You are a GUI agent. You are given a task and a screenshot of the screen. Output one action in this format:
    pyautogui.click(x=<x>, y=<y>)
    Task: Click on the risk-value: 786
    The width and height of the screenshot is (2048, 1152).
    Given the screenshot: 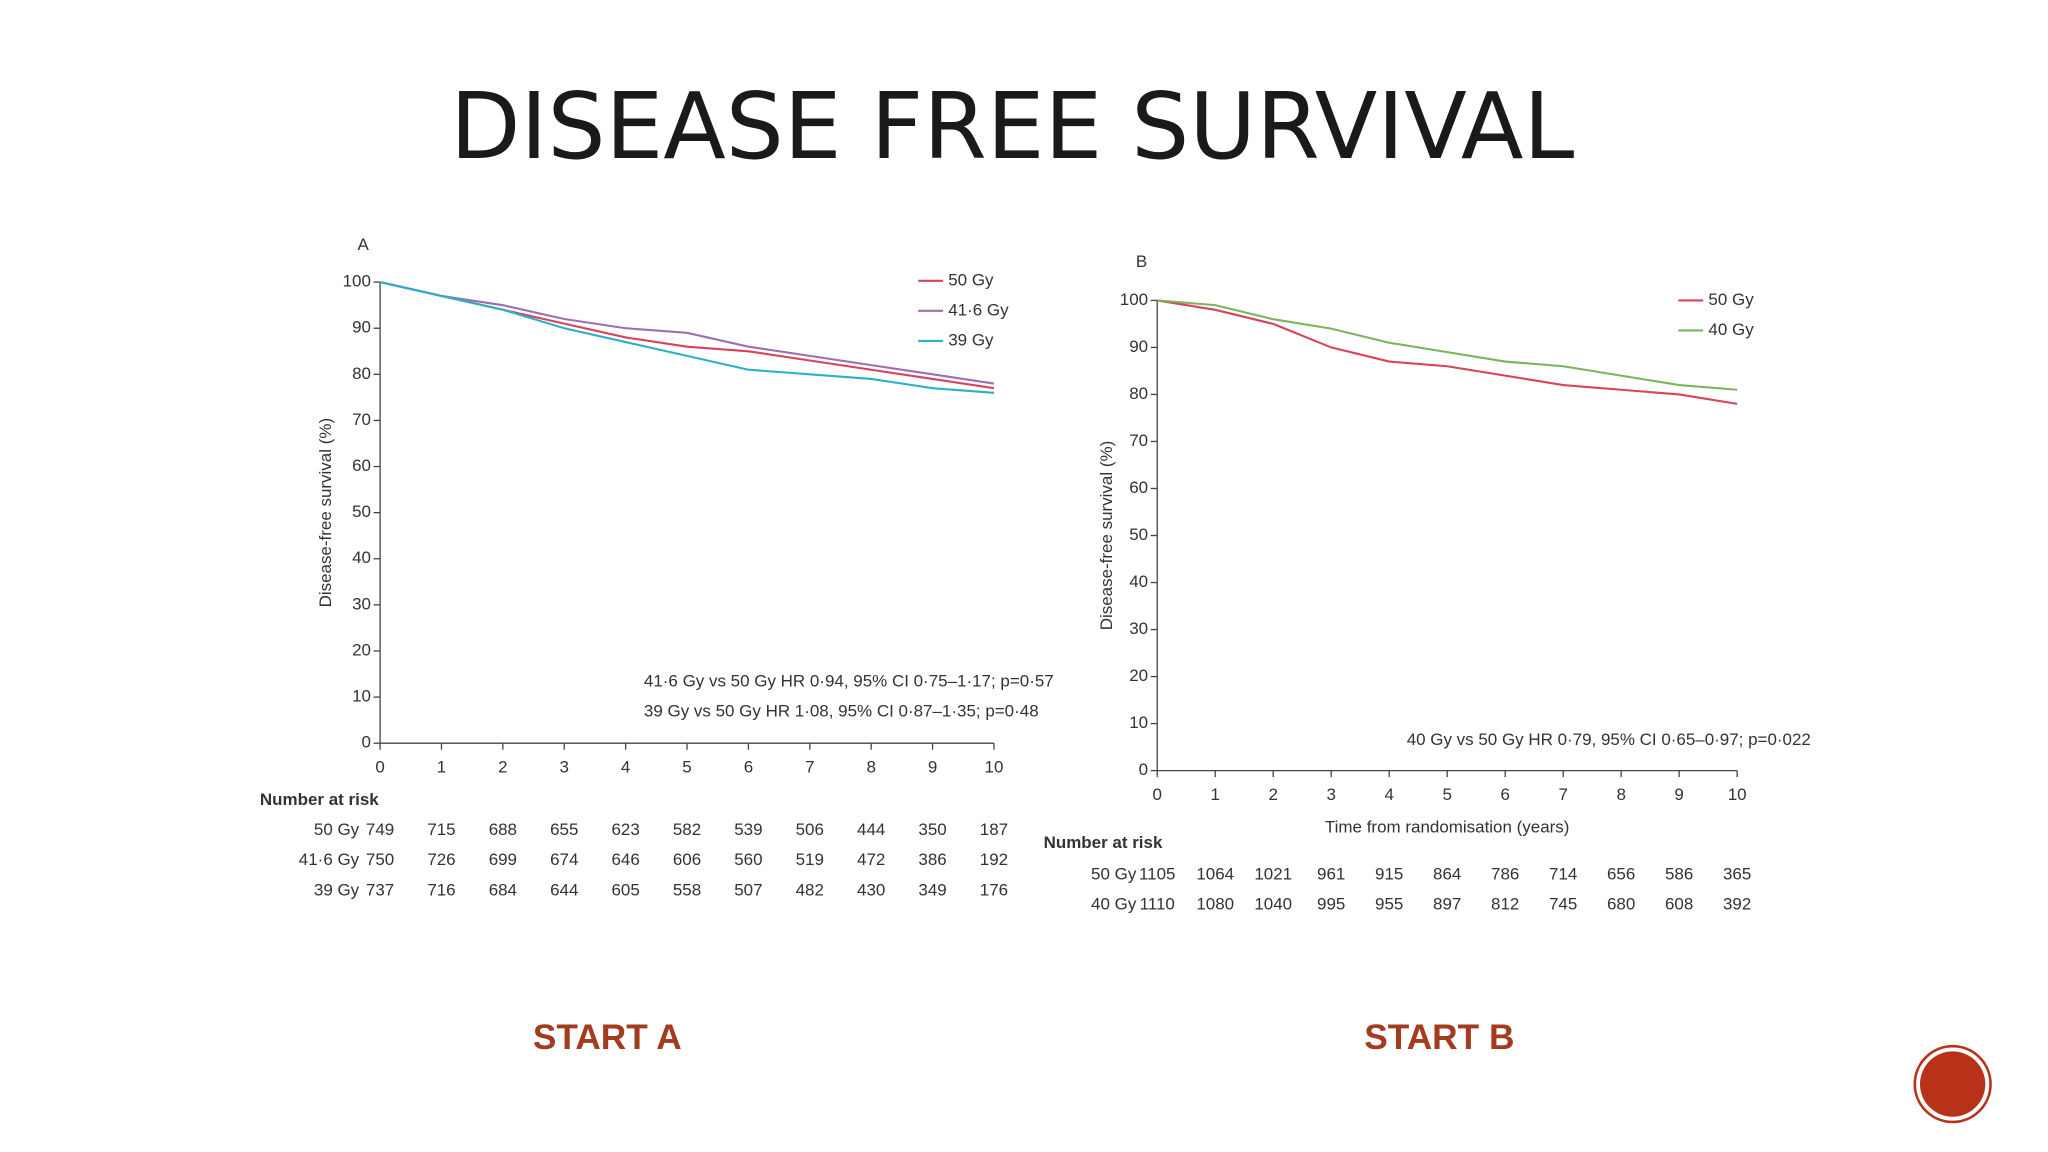 What is the action you would take?
    pyautogui.click(x=1505, y=874)
    